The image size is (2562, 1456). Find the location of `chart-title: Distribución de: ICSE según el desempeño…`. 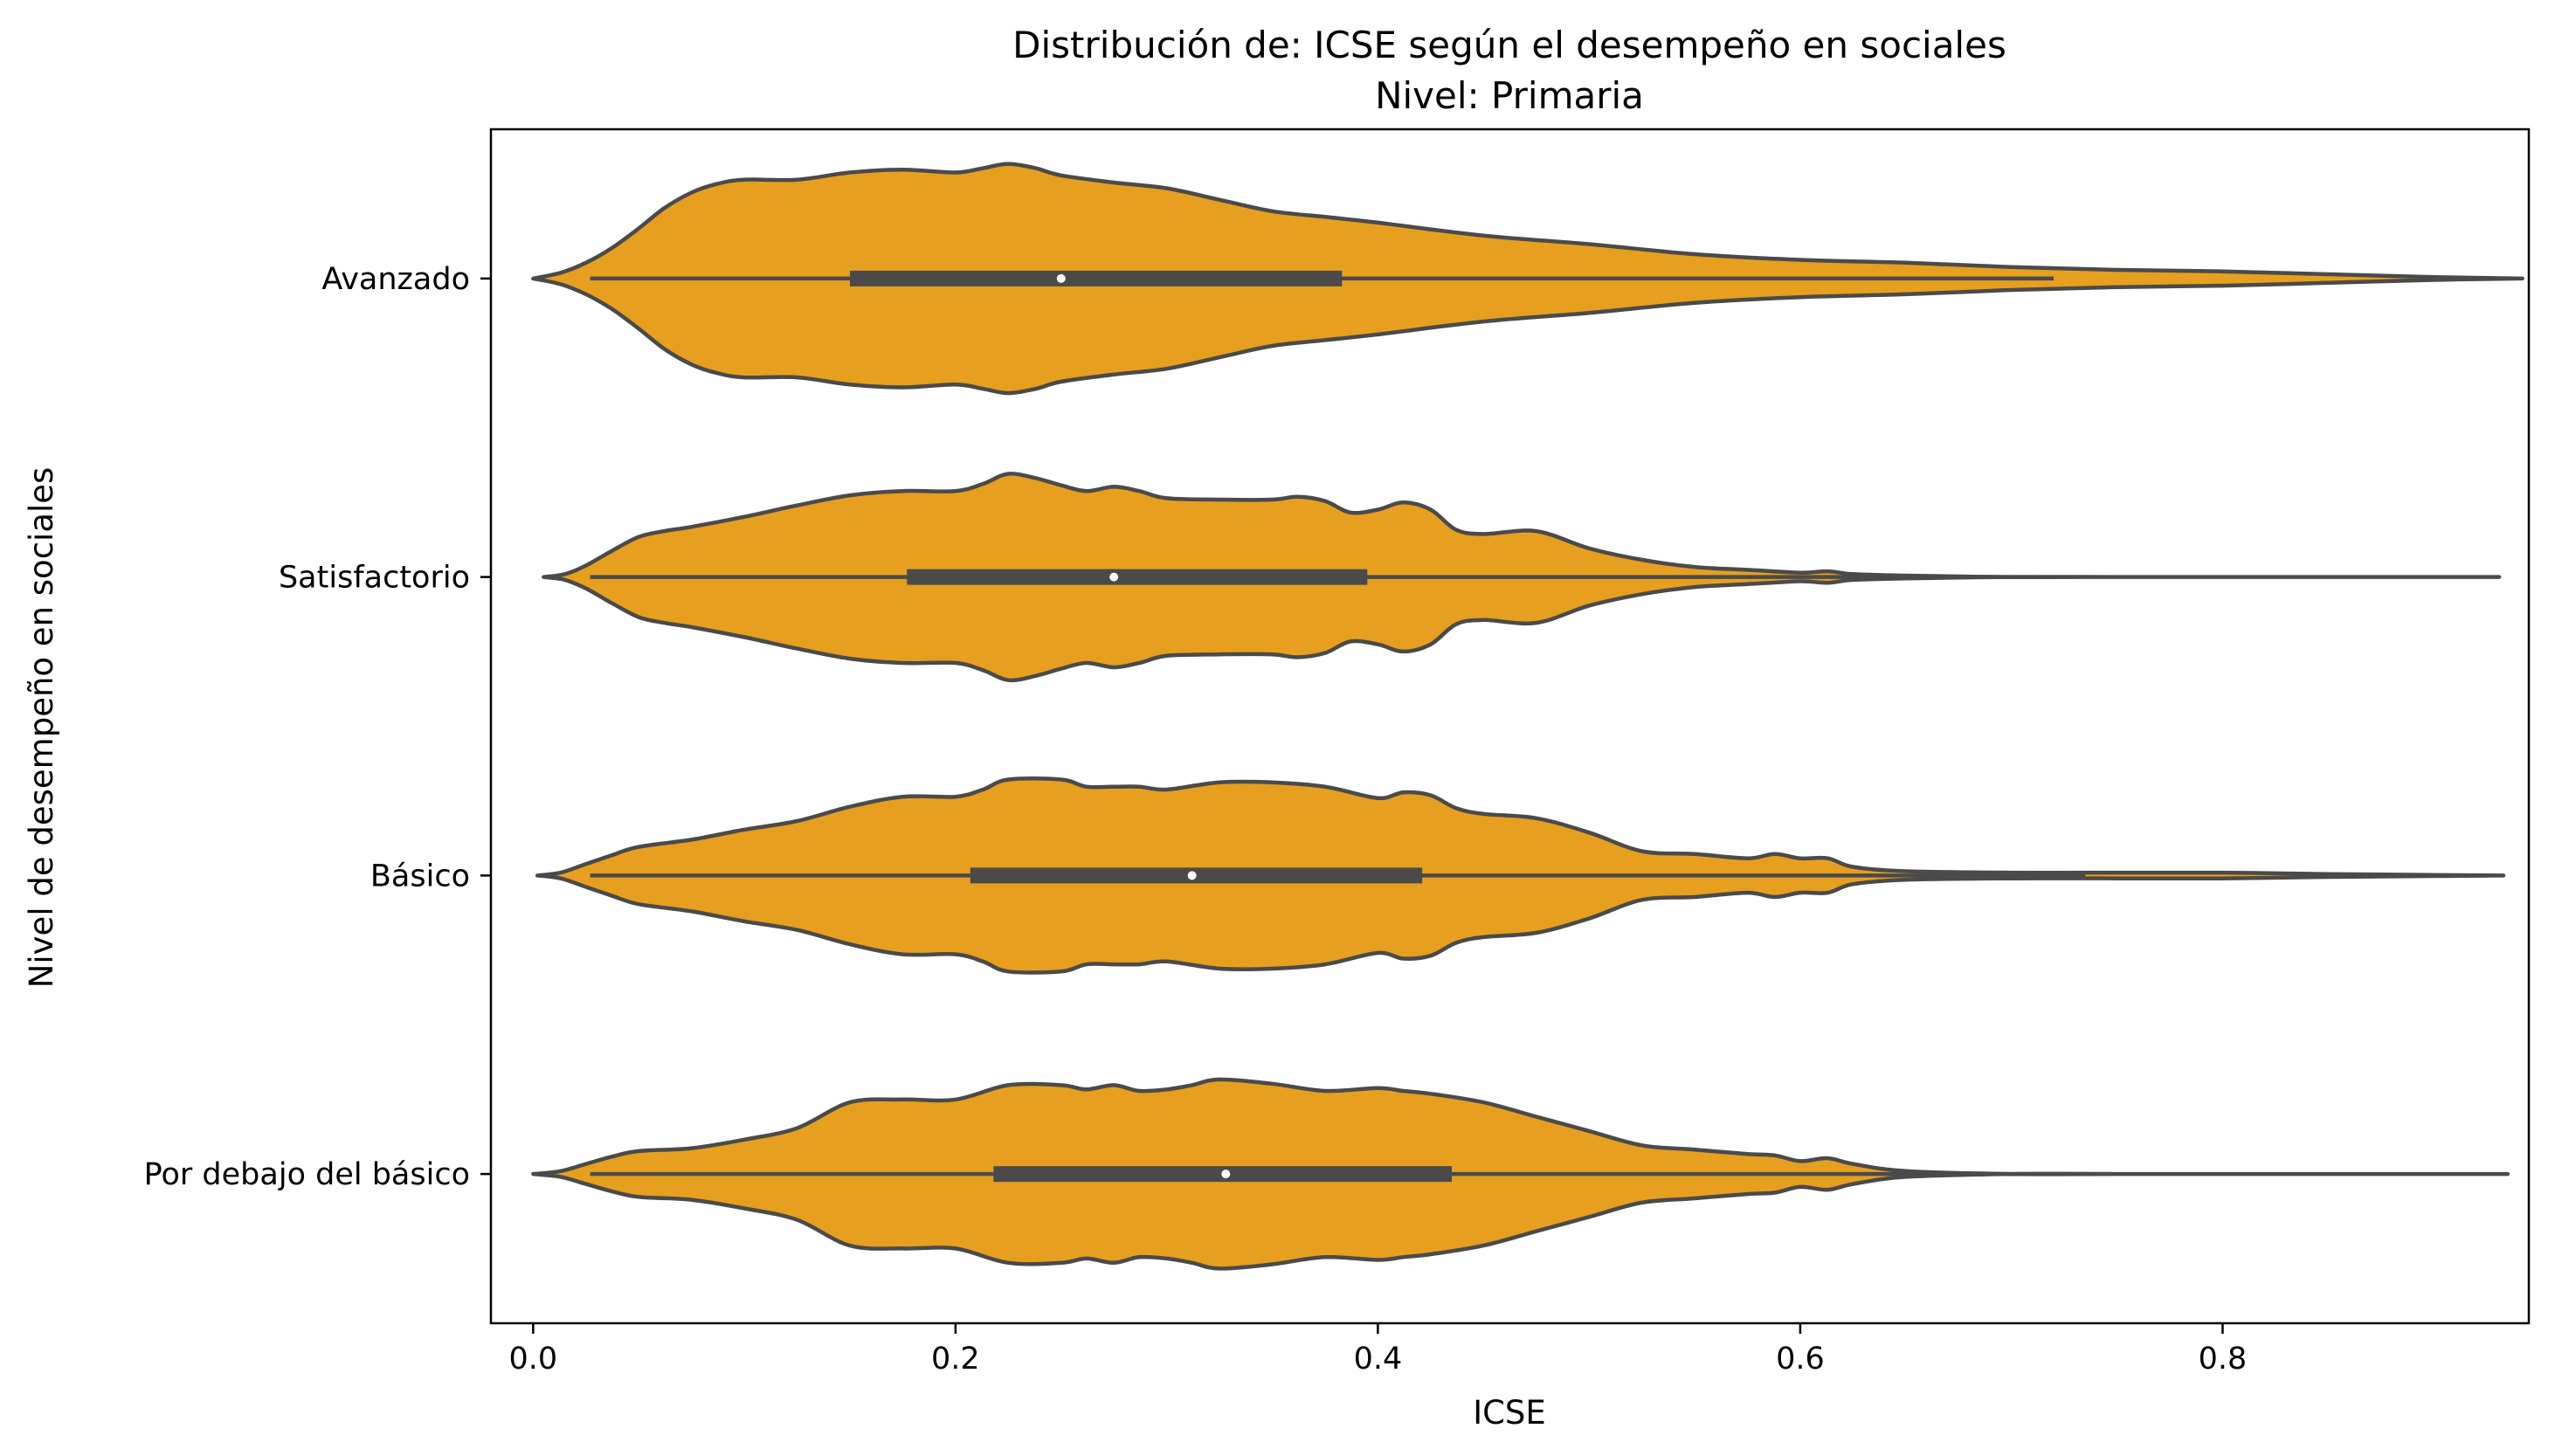

chart-title: Distribución de: ICSE según el desempeño… is located at coordinates (1509, 45).